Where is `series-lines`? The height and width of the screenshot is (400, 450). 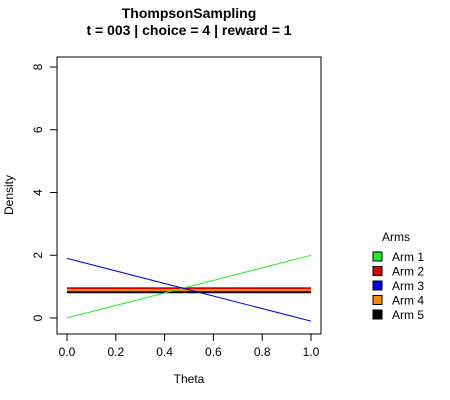
series-lines is located at coordinates (189, 288).